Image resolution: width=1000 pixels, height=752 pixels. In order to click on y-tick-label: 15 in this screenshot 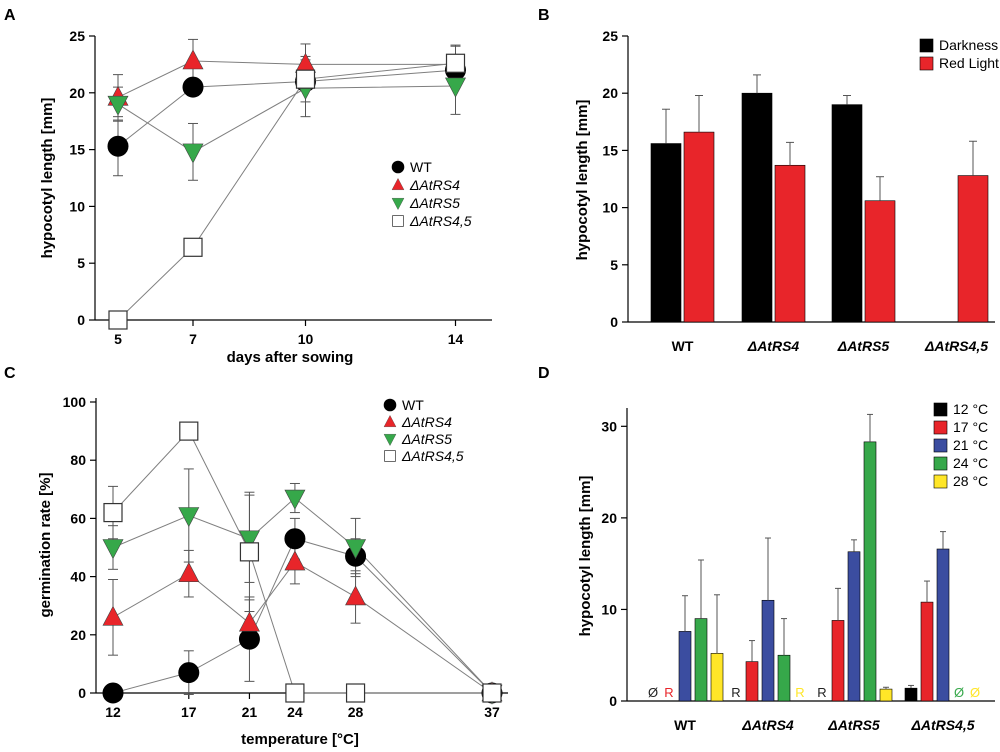, I will do `click(610, 150)`.